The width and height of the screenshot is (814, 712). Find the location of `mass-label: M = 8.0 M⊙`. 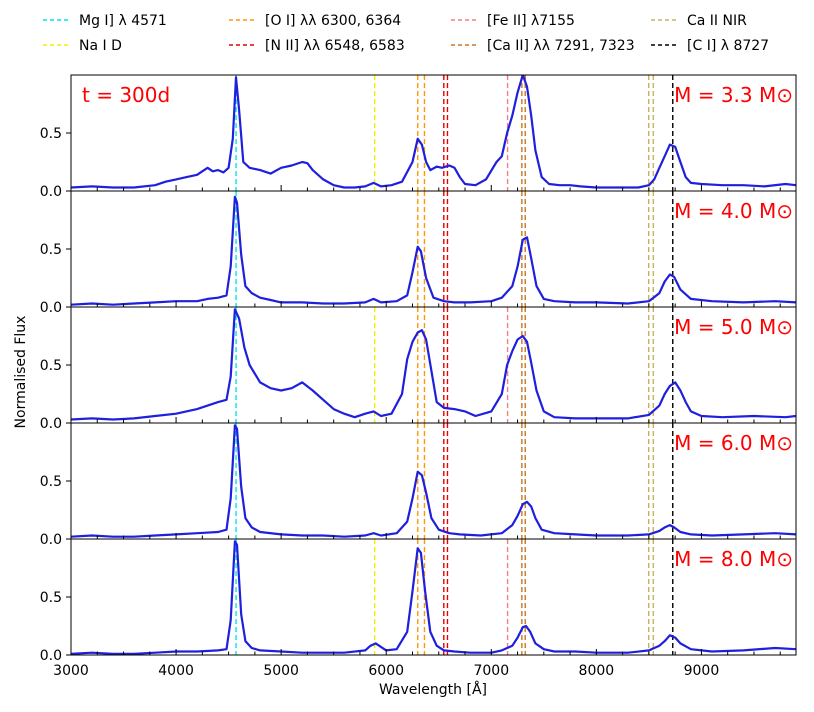

mass-label: M = 8.0 M⊙ is located at coordinates (733, 559).